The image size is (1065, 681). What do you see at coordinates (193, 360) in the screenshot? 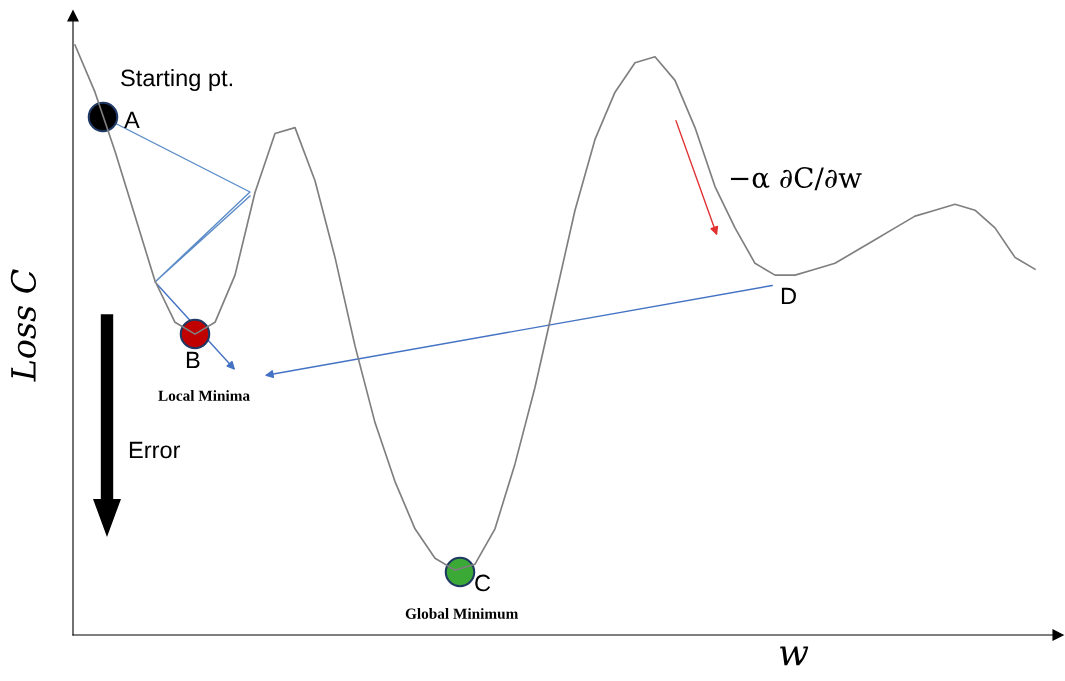
I see `annotation: B` at bounding box center [193, 360].